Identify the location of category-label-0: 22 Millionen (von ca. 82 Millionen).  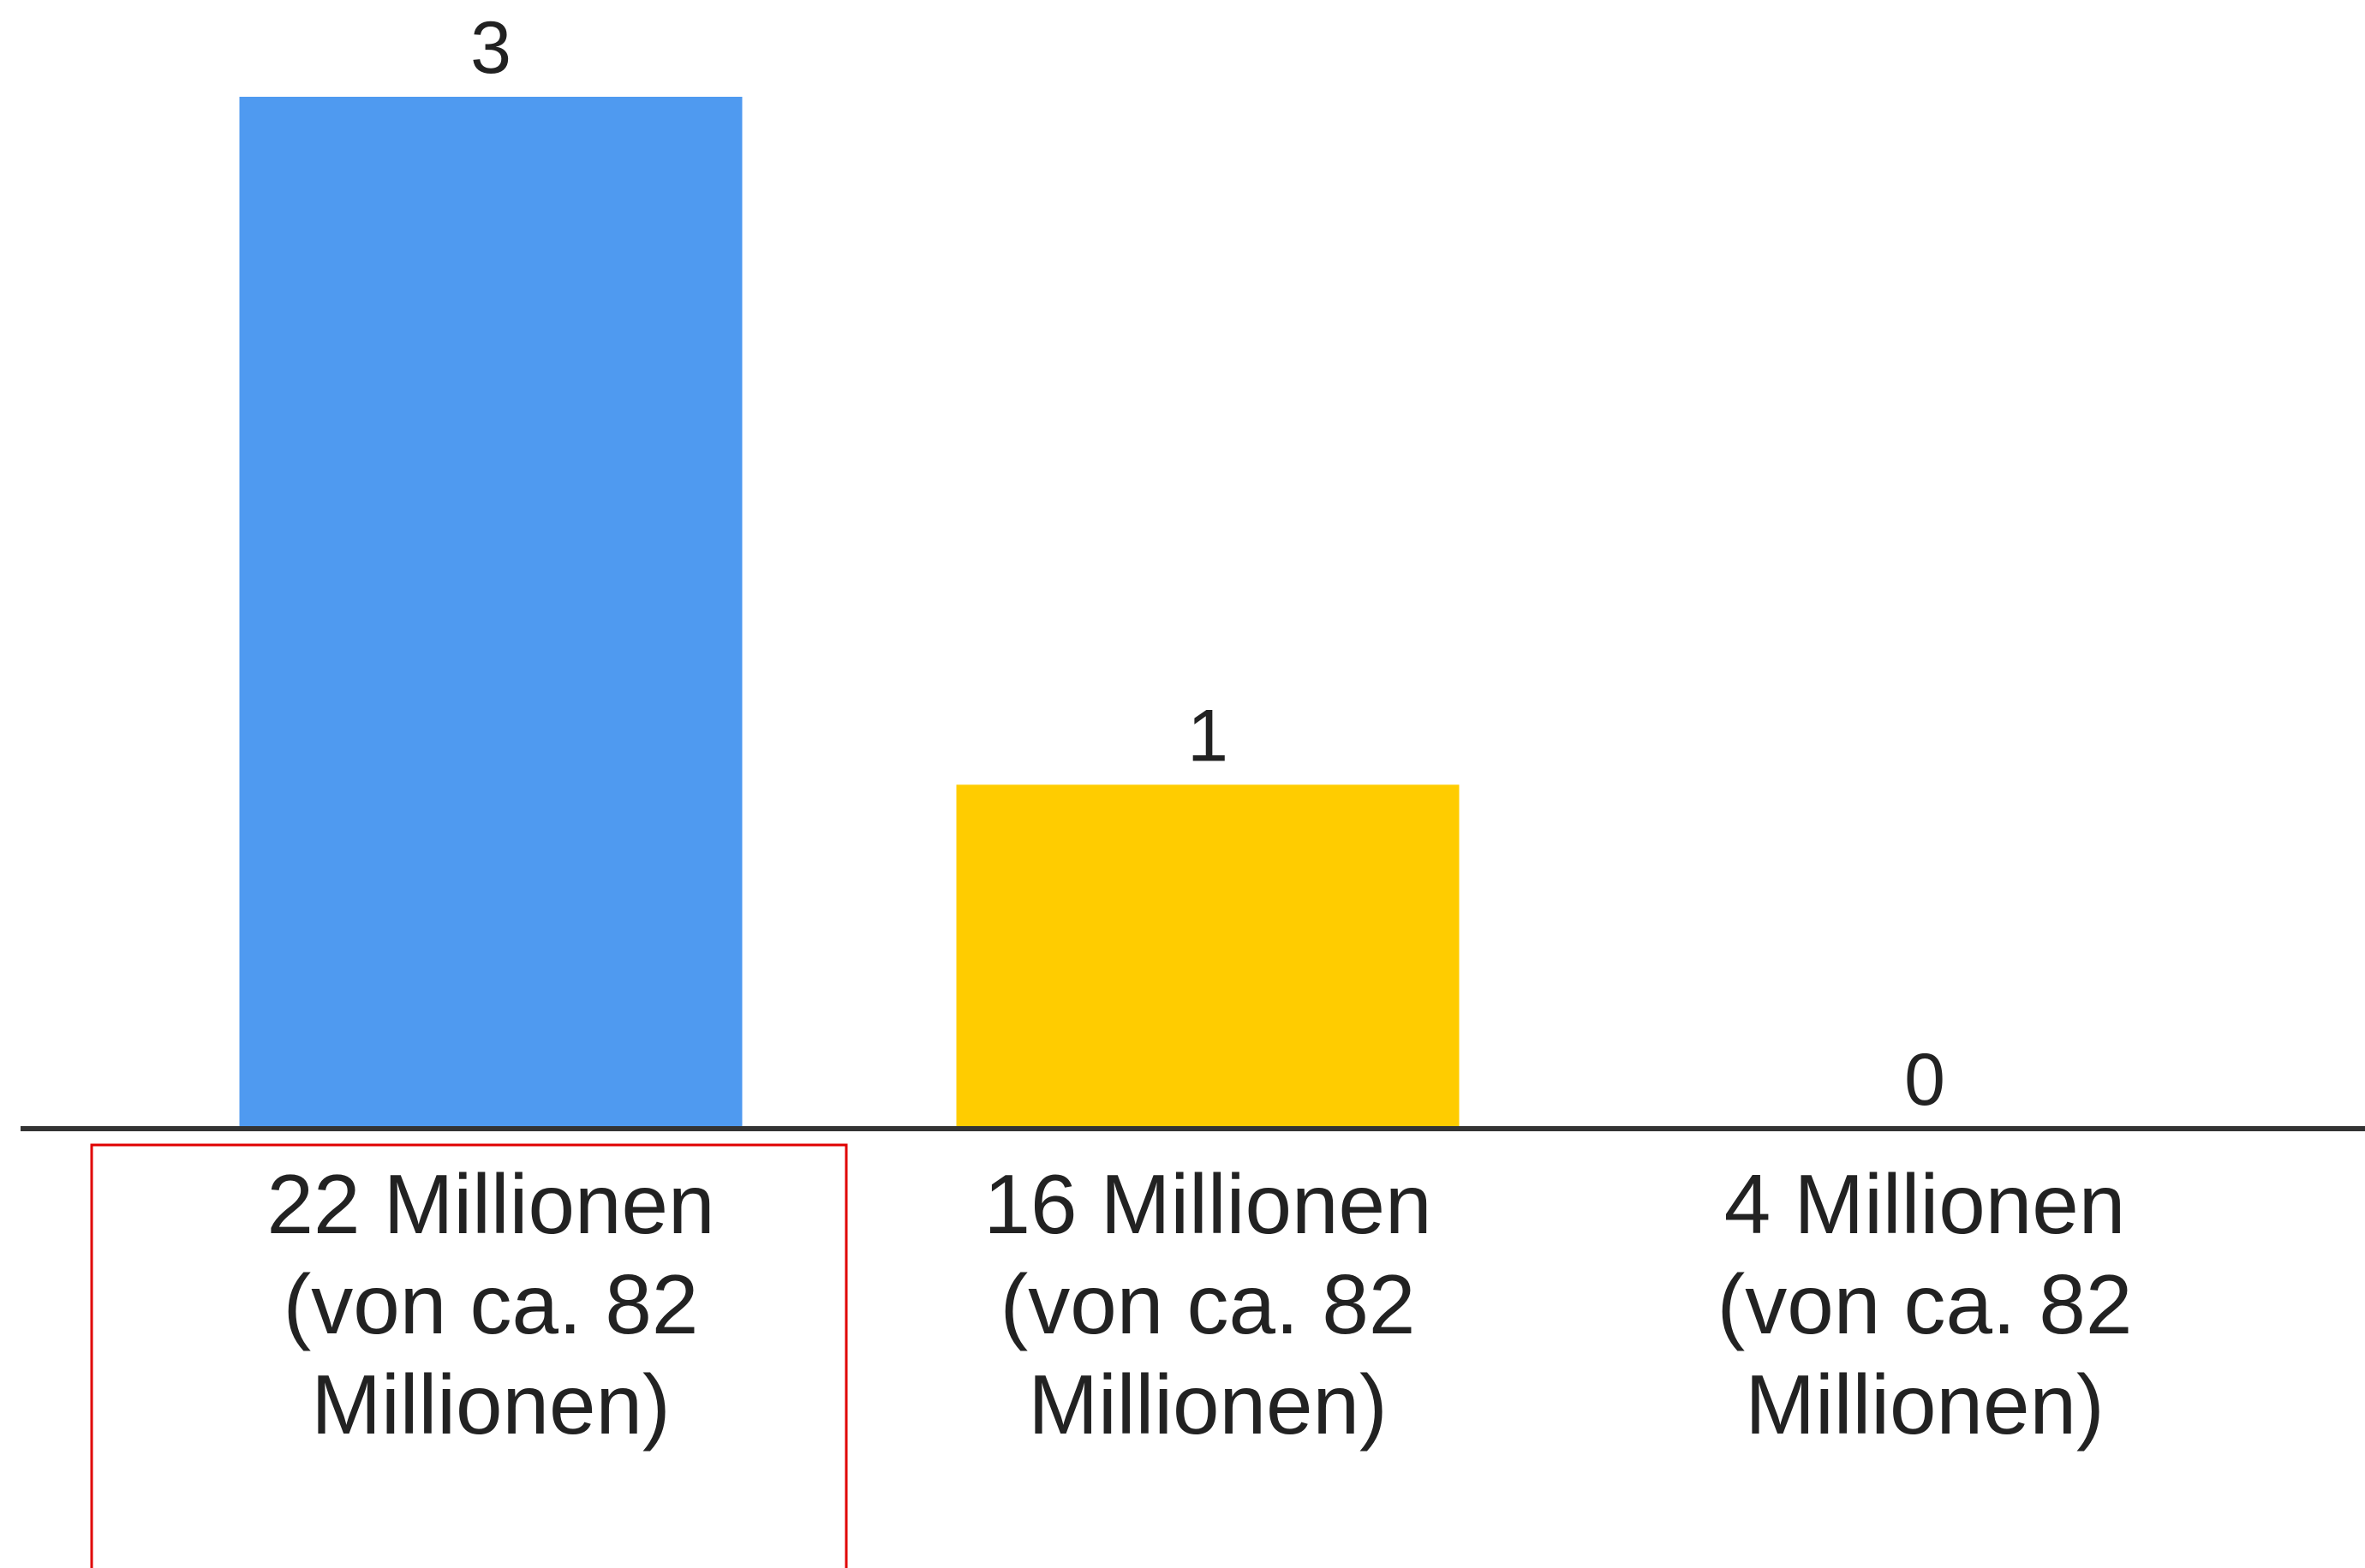
(491, 1304).